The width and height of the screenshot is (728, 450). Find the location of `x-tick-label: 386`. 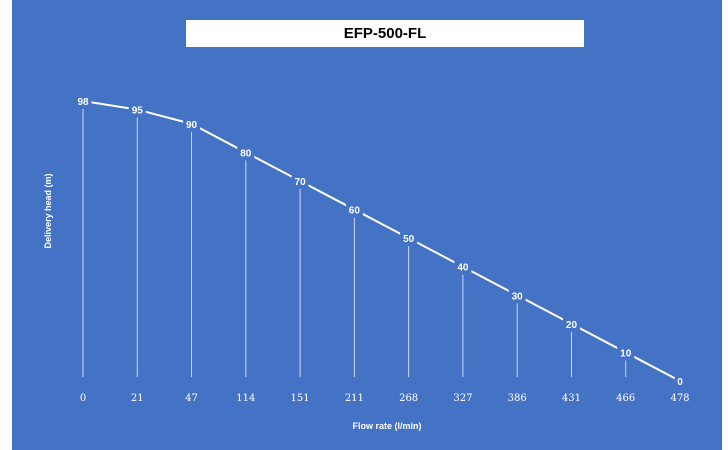

x-tick-label: 386 is located at coordinates (517, 398).